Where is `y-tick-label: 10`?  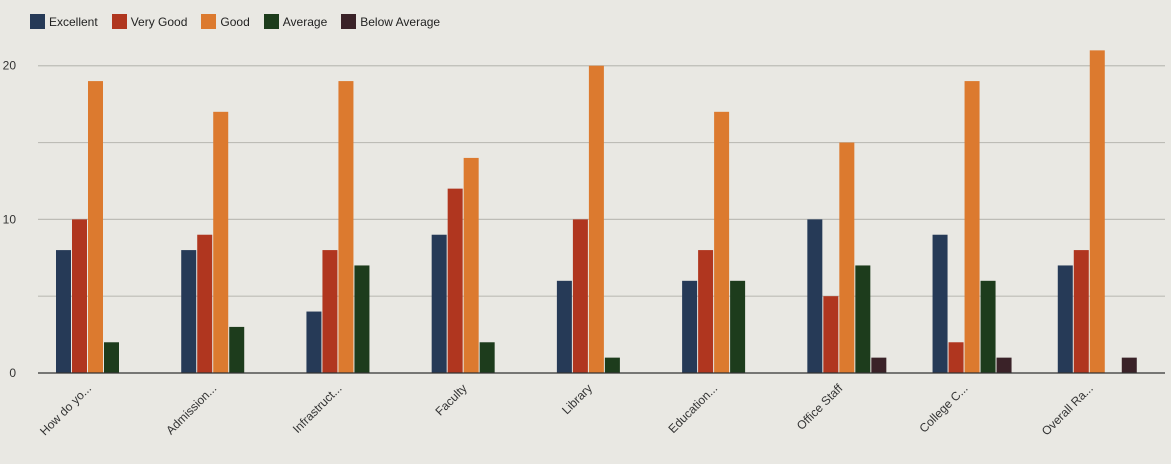
y-tick-label: 10 is located at coordinates (10, 219).